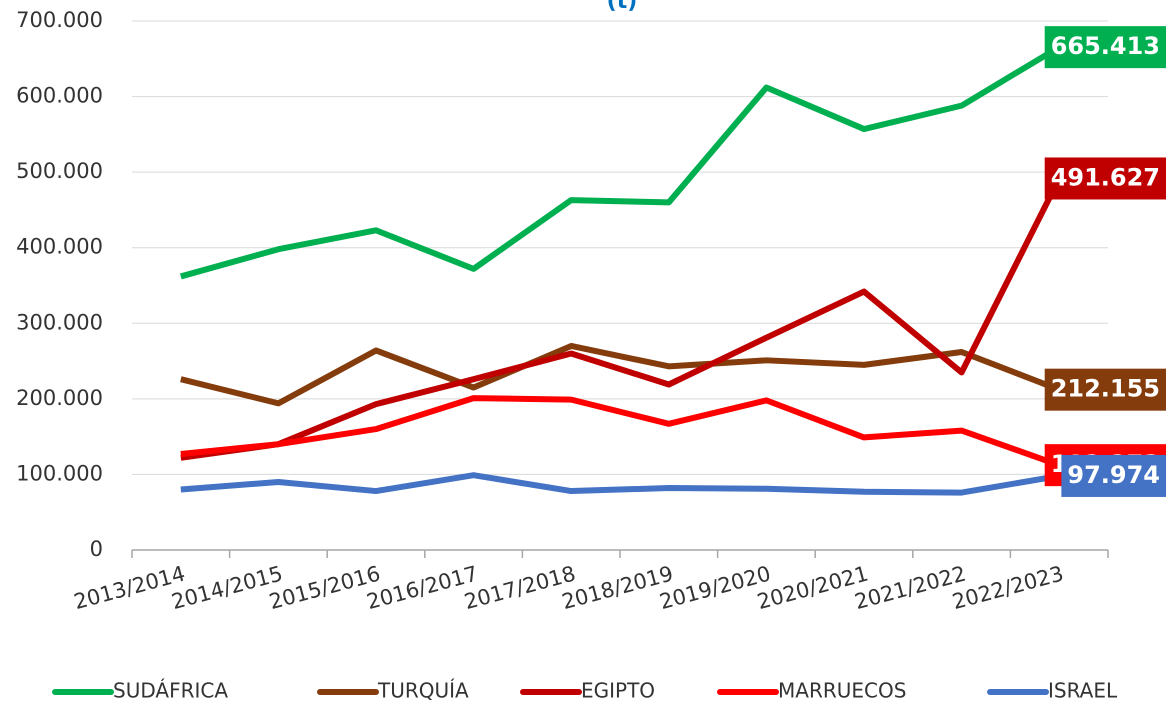  I want to click on data-label-text: 212.155, so click(1105, 389).